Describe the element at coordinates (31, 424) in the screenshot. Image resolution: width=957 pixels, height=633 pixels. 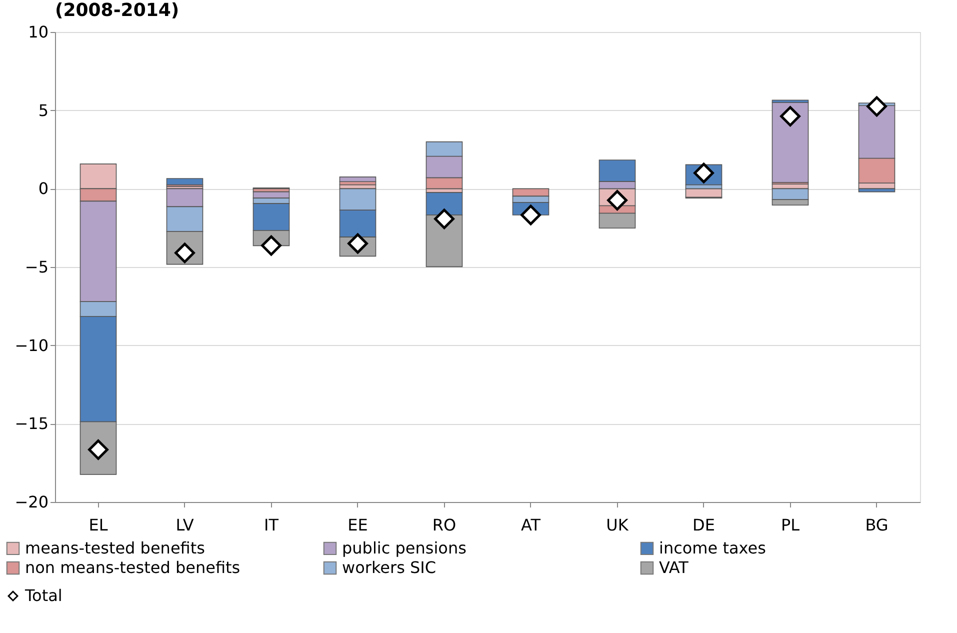
I see `y-tick-label: −15` at that location.